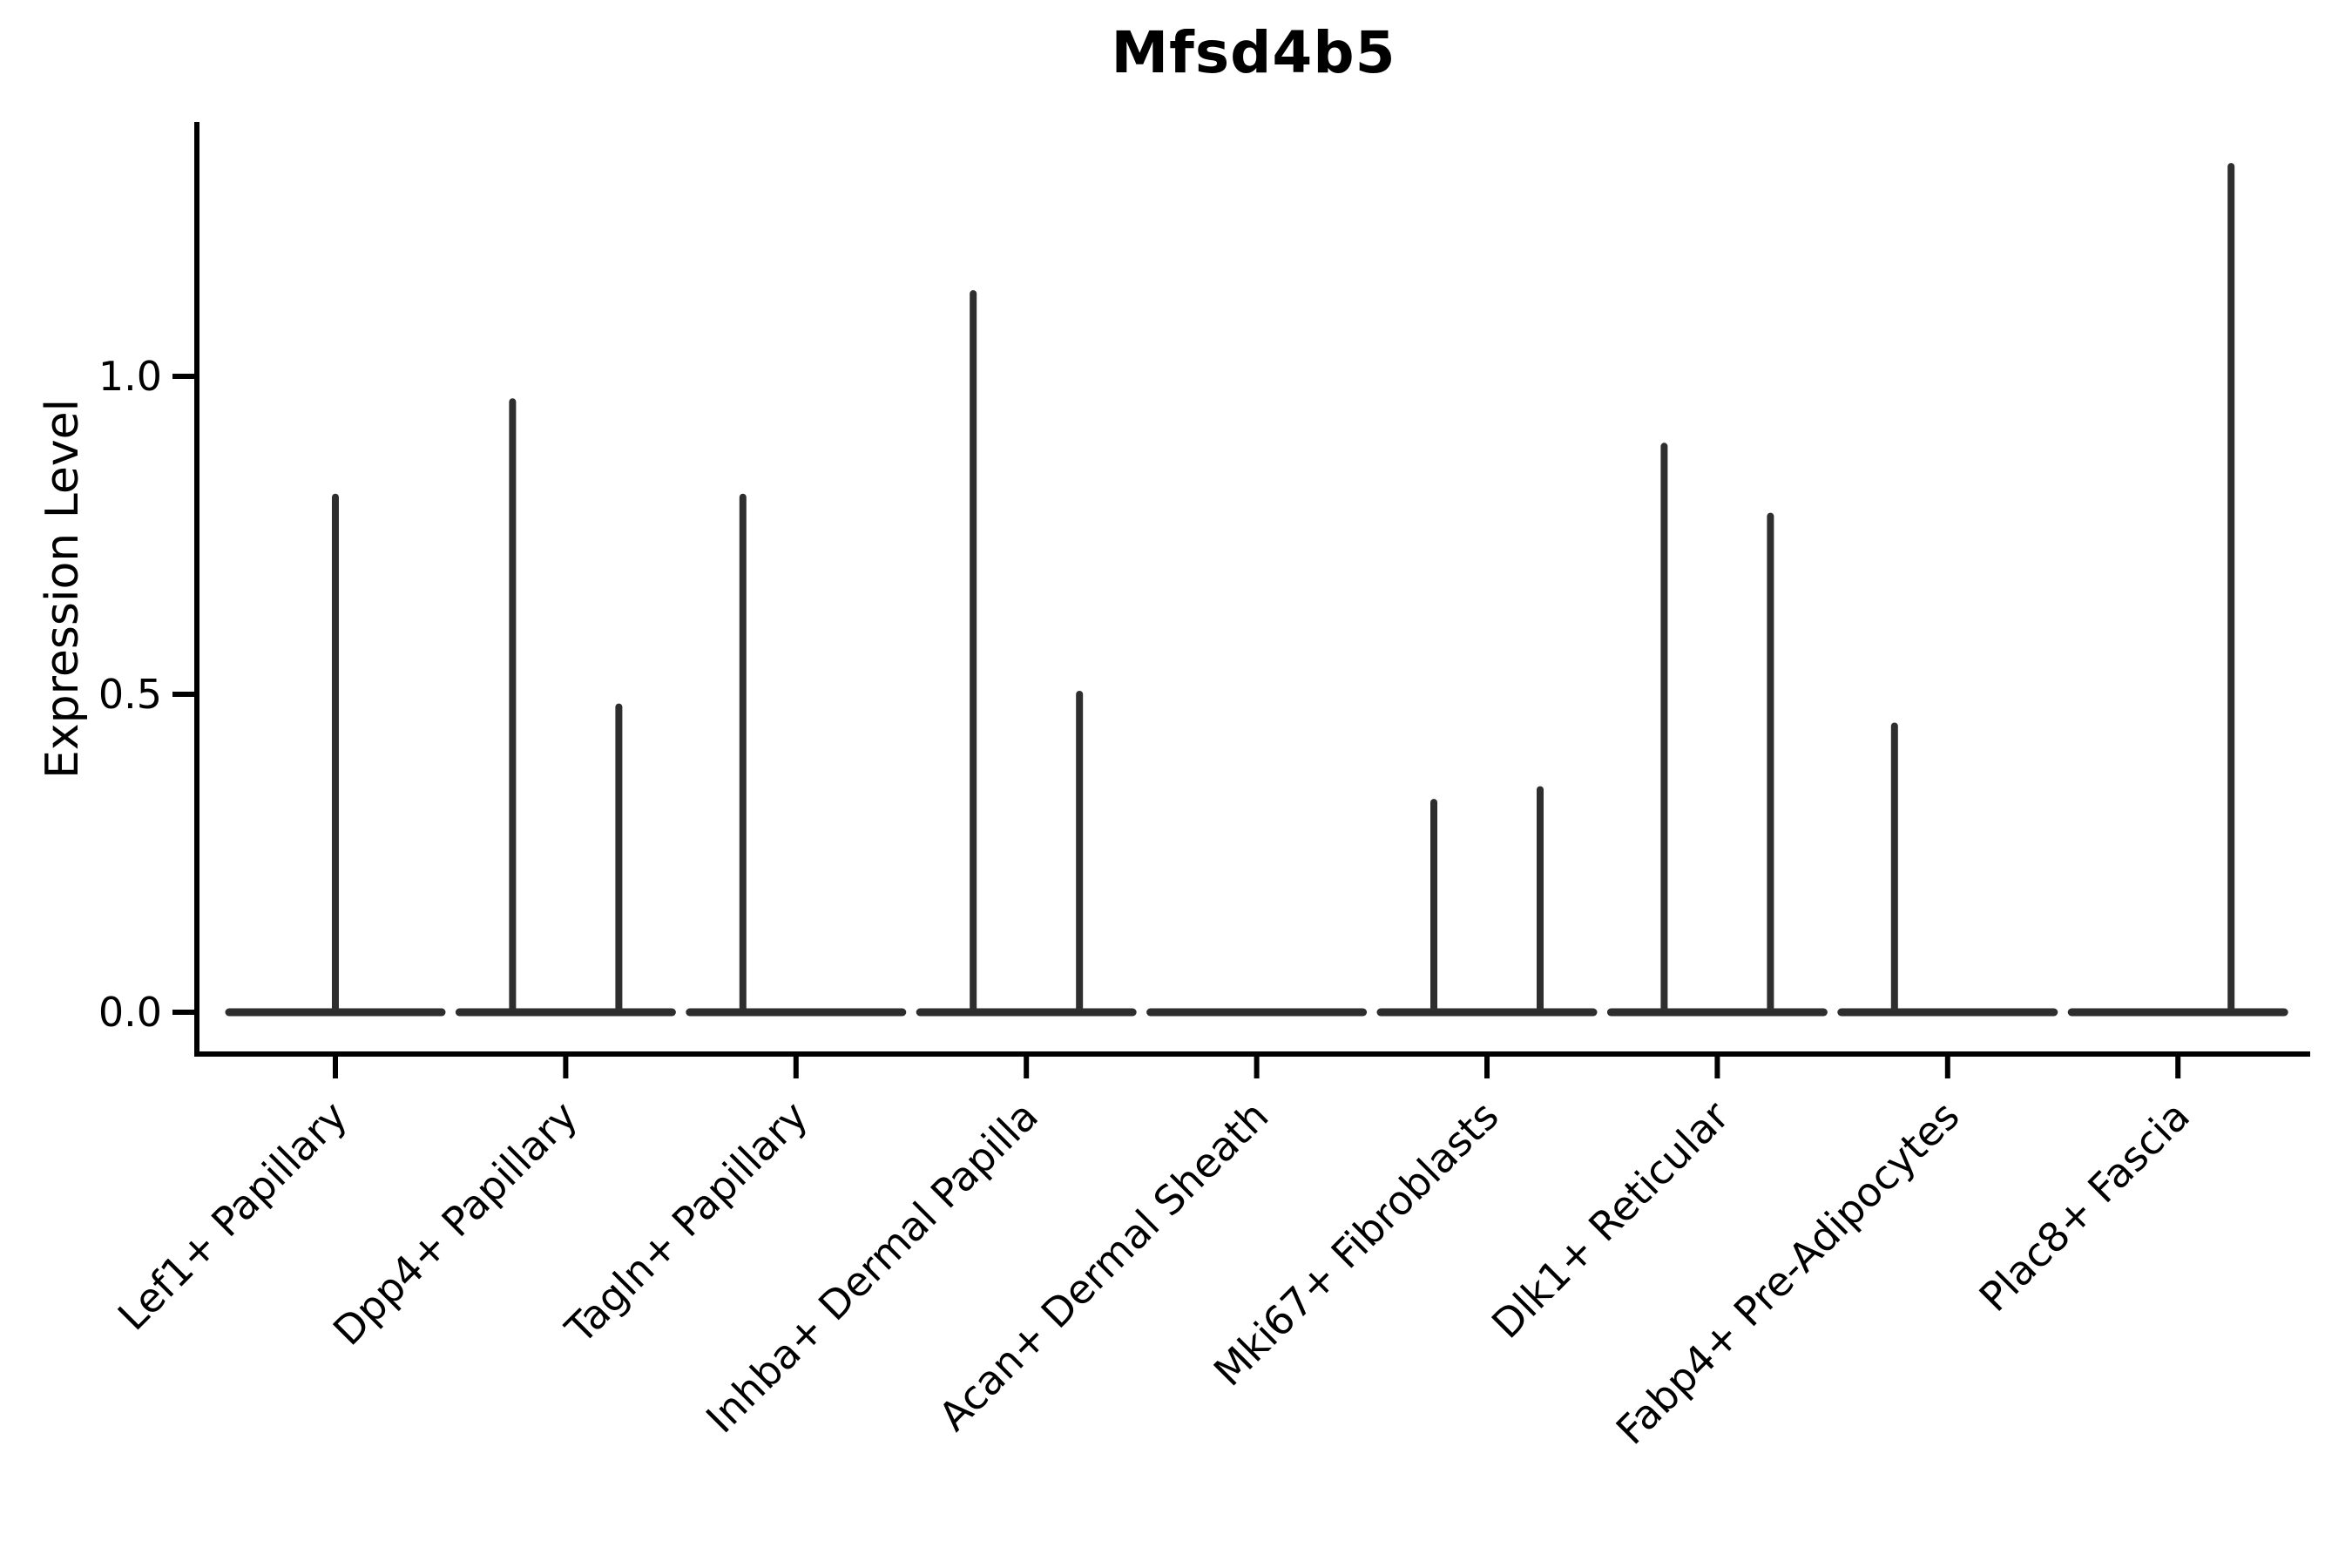 This screenshot has width=2352, height=1568. What do you see at coordinates (130, 694) in the screenshot?
I see `y-tick-label: 0.5` at bounding box center [130, 694].